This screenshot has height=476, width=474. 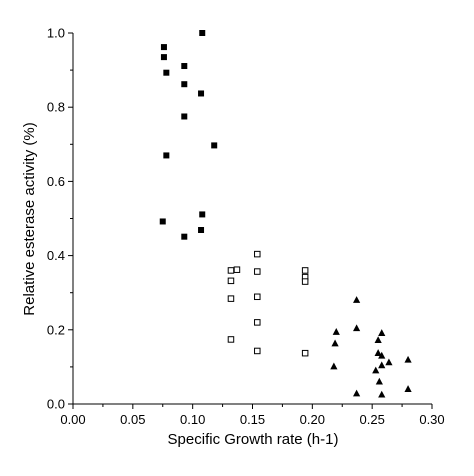 I want to click on x-tick-label: 0.25, so click(x=372, y=419).